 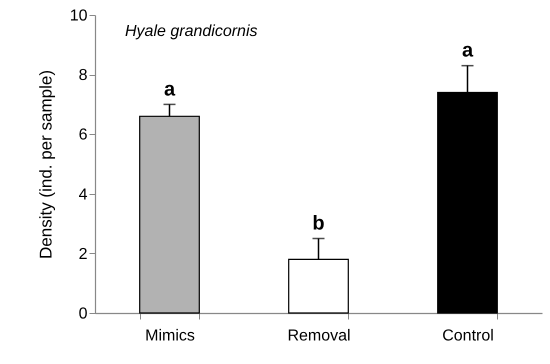 What do you see at coordinates (191, 31) in the screenshot?
I see `chart-title: Hyale grandicornis` at bounding box center [191, 31].